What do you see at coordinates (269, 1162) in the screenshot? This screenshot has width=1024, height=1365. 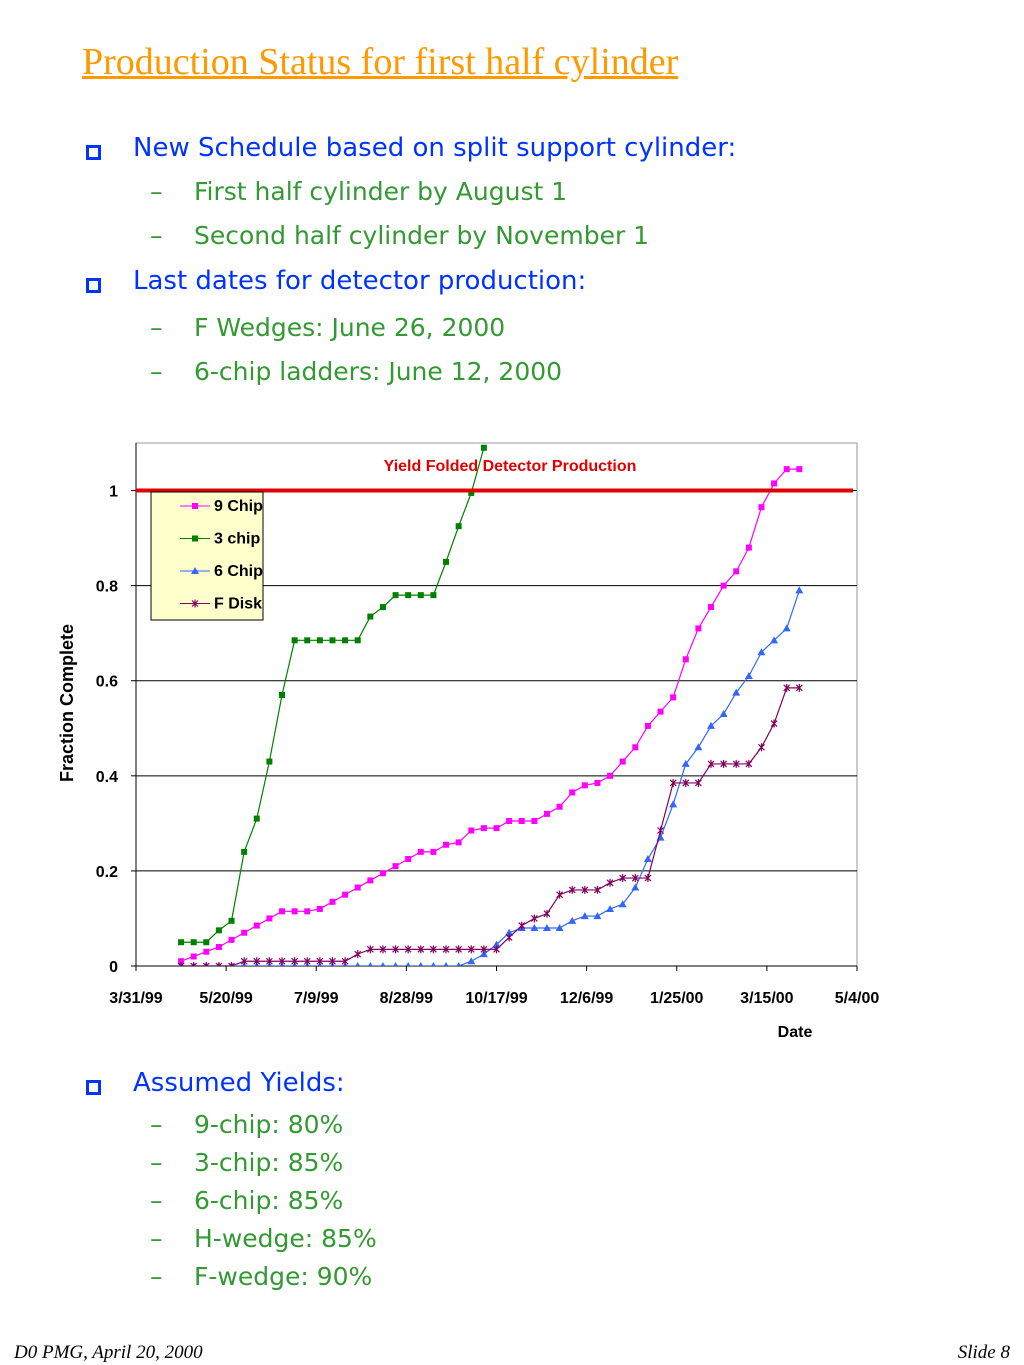 I see `sub-text: 3-chip: 85%` at bounding box center [269, 1162].